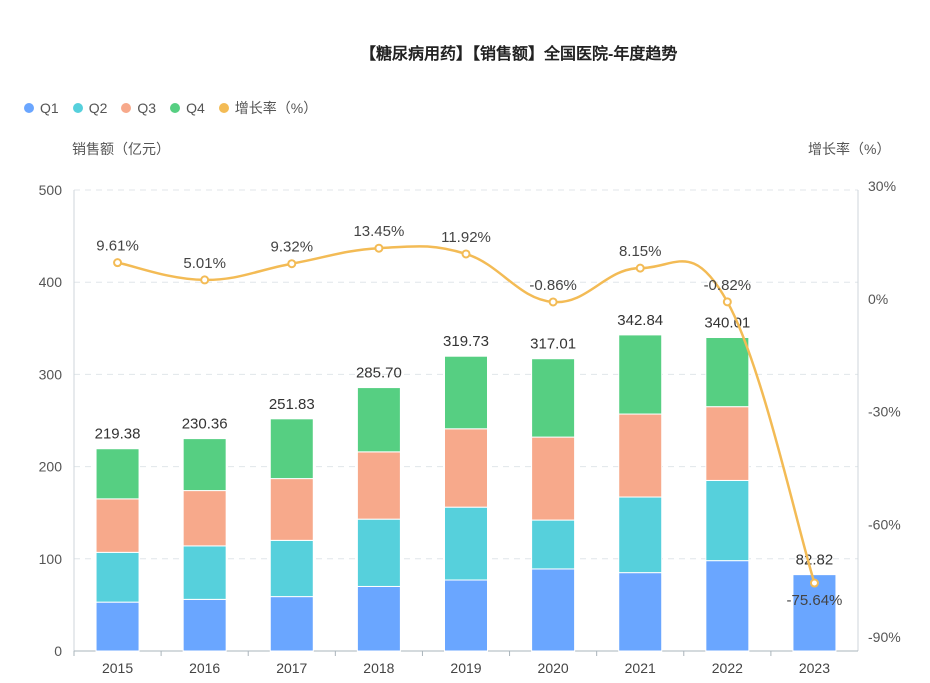 This screenshot has height=683, width=930. Describe the element at coordinates (51, 190) in the screenshot. I see `y-tick-label: 500` at that location.